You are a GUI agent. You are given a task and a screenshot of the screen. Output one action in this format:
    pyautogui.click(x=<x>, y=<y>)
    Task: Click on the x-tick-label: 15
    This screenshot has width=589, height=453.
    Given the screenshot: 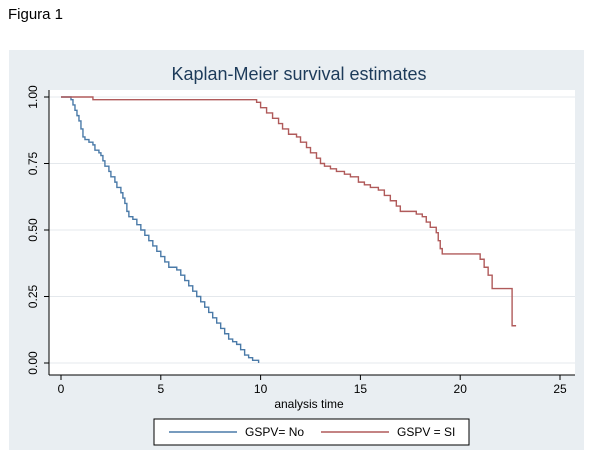 What is the action you would take?
    pyautogui.click(x=361, y=389)
    